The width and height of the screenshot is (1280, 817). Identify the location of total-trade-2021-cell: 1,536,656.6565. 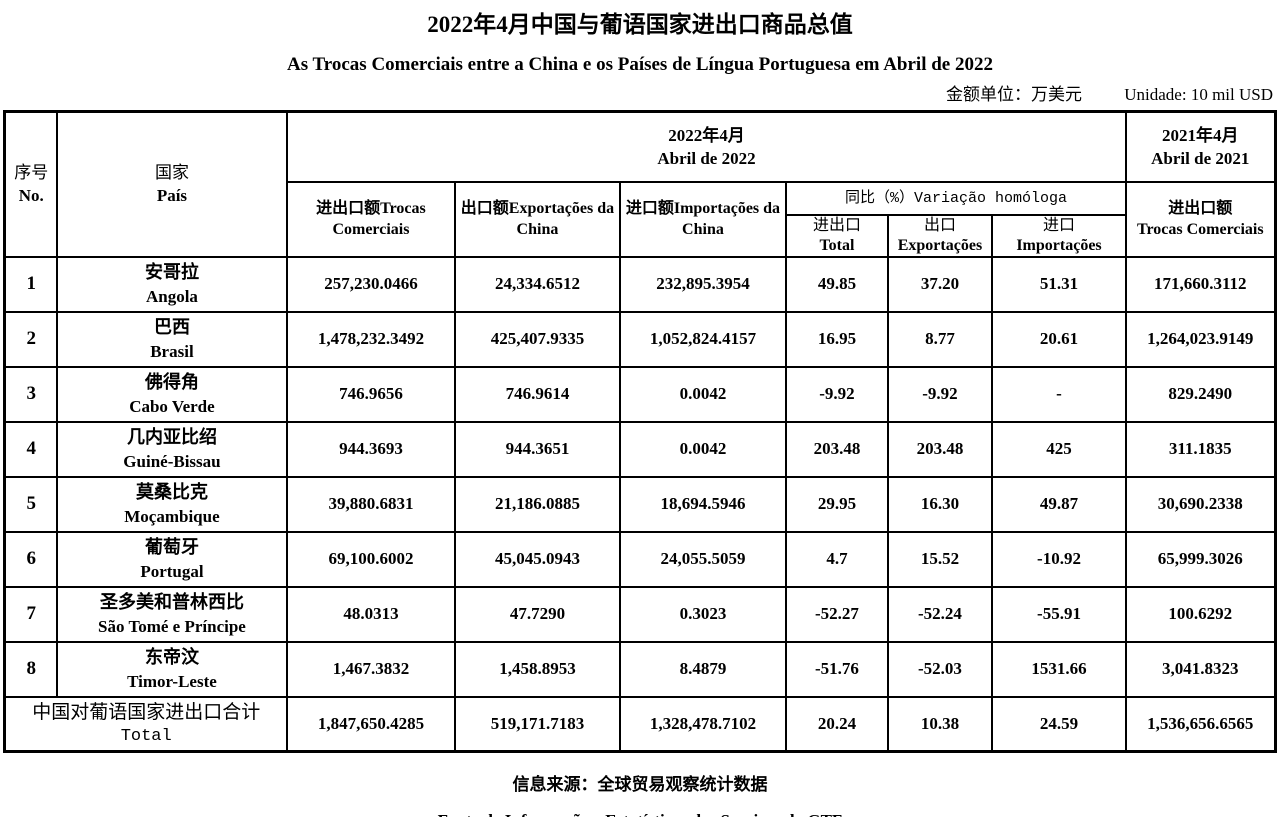
(1201, 724).